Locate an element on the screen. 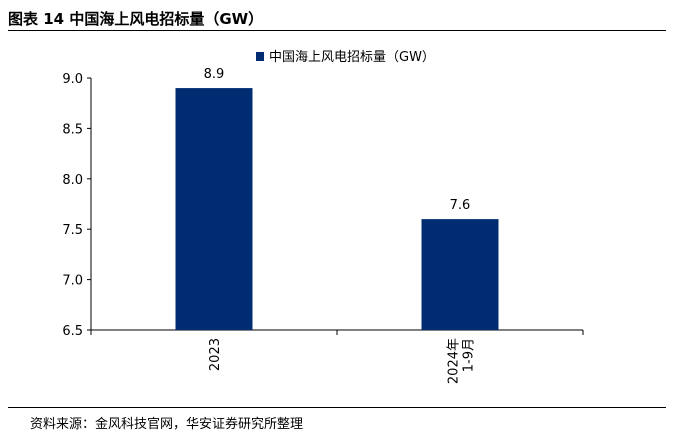  x-tick-label-0: 2023 is located at coordinates (215, 354).